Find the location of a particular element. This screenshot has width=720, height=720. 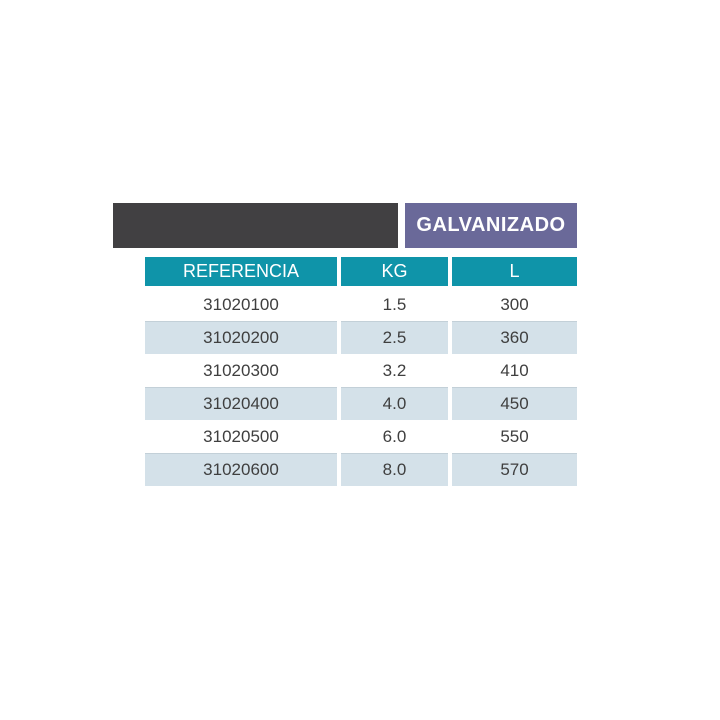

cell-kg: 1.5 is located at coordinates (394, 304).